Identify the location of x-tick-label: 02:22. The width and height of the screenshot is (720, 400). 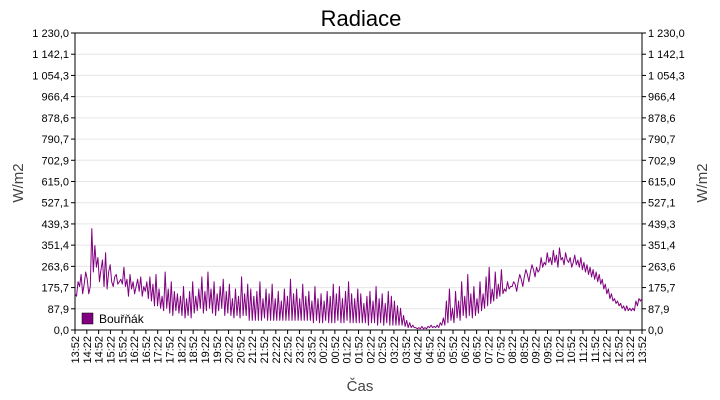
(371, 350).